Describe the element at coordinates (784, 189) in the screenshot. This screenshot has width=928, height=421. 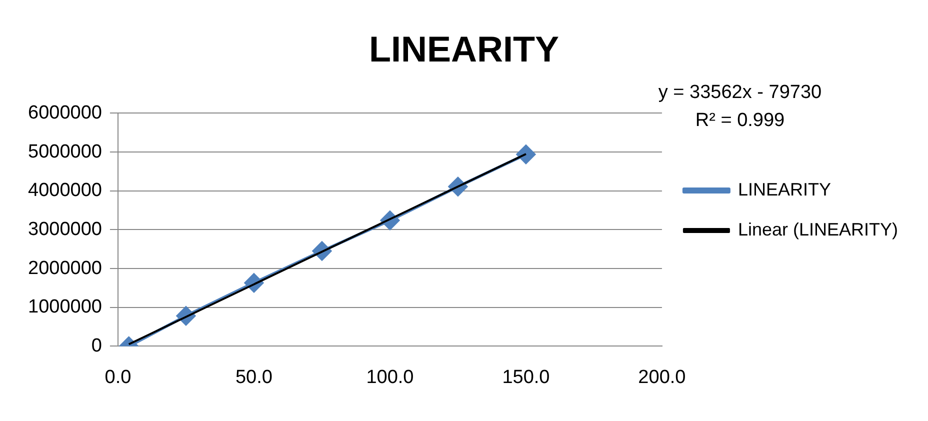
I see `legend-label: LINEARITY` at that location.